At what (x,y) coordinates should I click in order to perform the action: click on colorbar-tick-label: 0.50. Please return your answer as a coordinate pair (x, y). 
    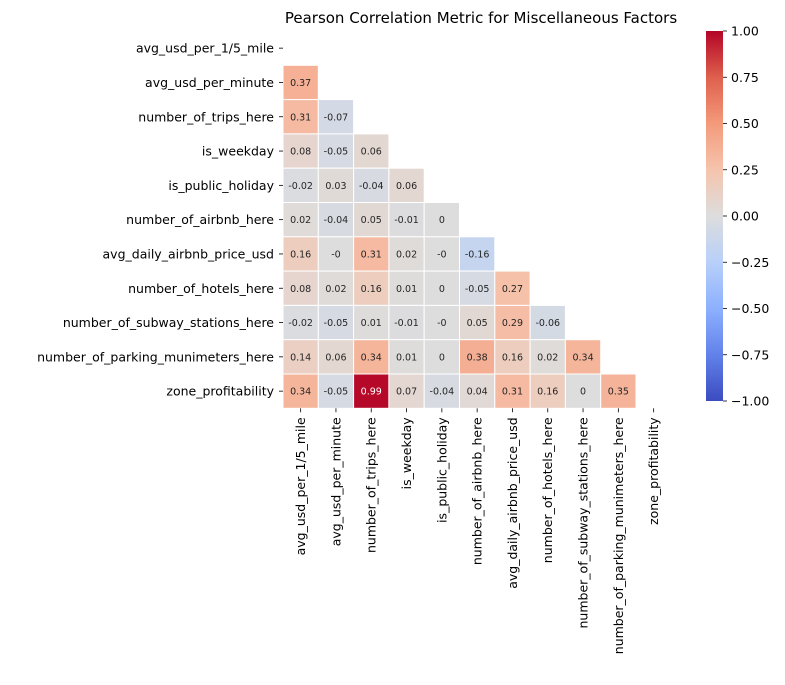
    Looking at the image, I should click on (745, 123).